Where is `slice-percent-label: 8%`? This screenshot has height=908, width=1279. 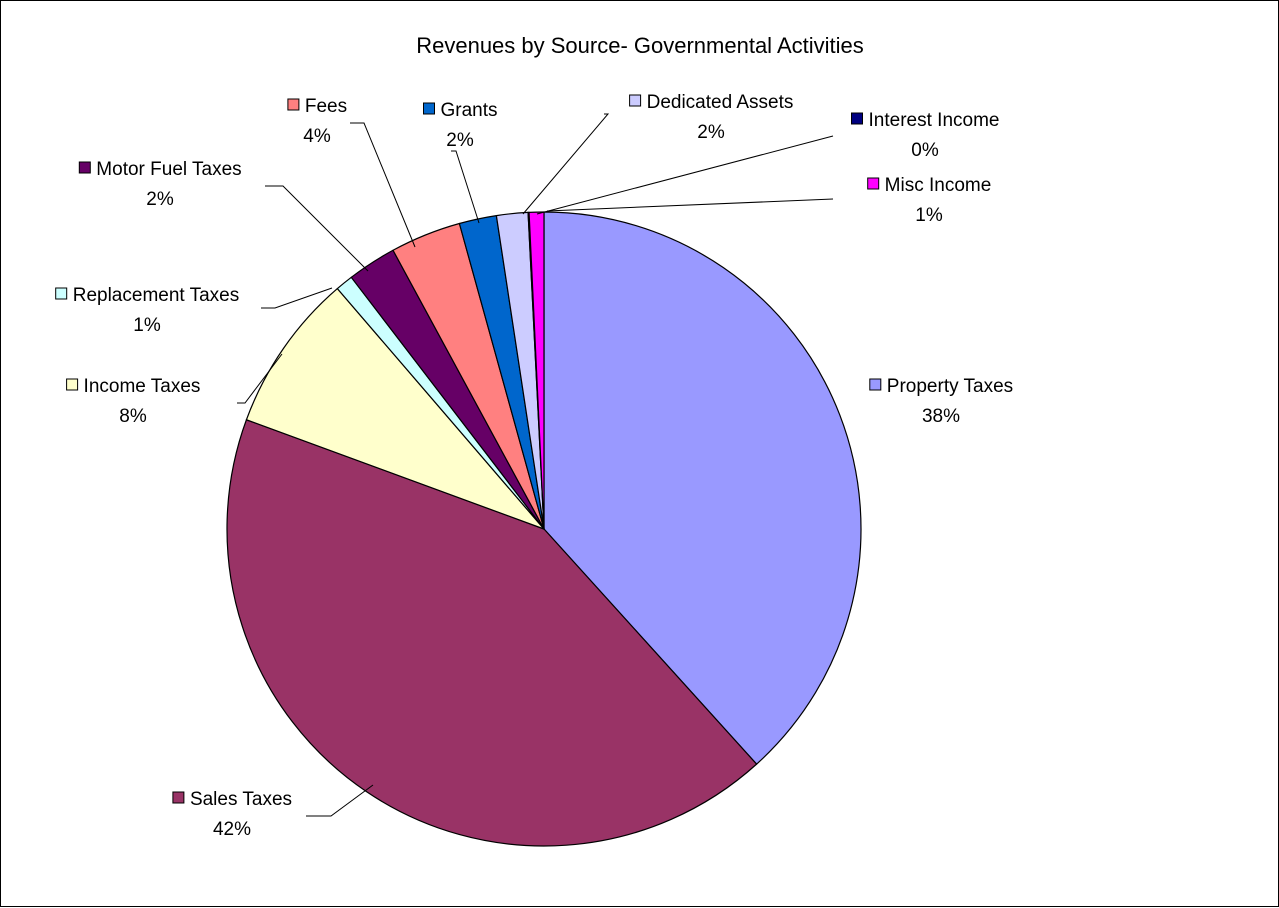 slice-percent-label: 8% is located at coordinates (133, 416).